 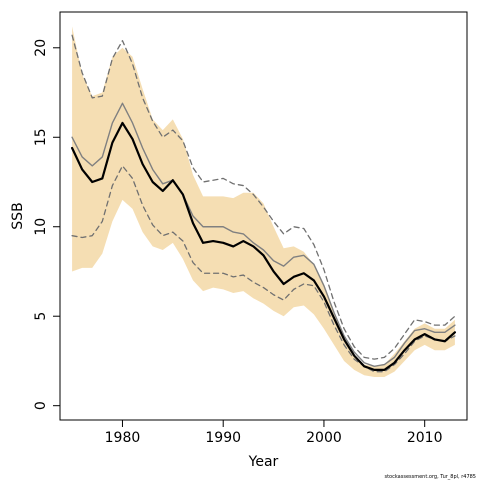 I want to click on x-tick-label: 1990, so click(x=223, y=438).